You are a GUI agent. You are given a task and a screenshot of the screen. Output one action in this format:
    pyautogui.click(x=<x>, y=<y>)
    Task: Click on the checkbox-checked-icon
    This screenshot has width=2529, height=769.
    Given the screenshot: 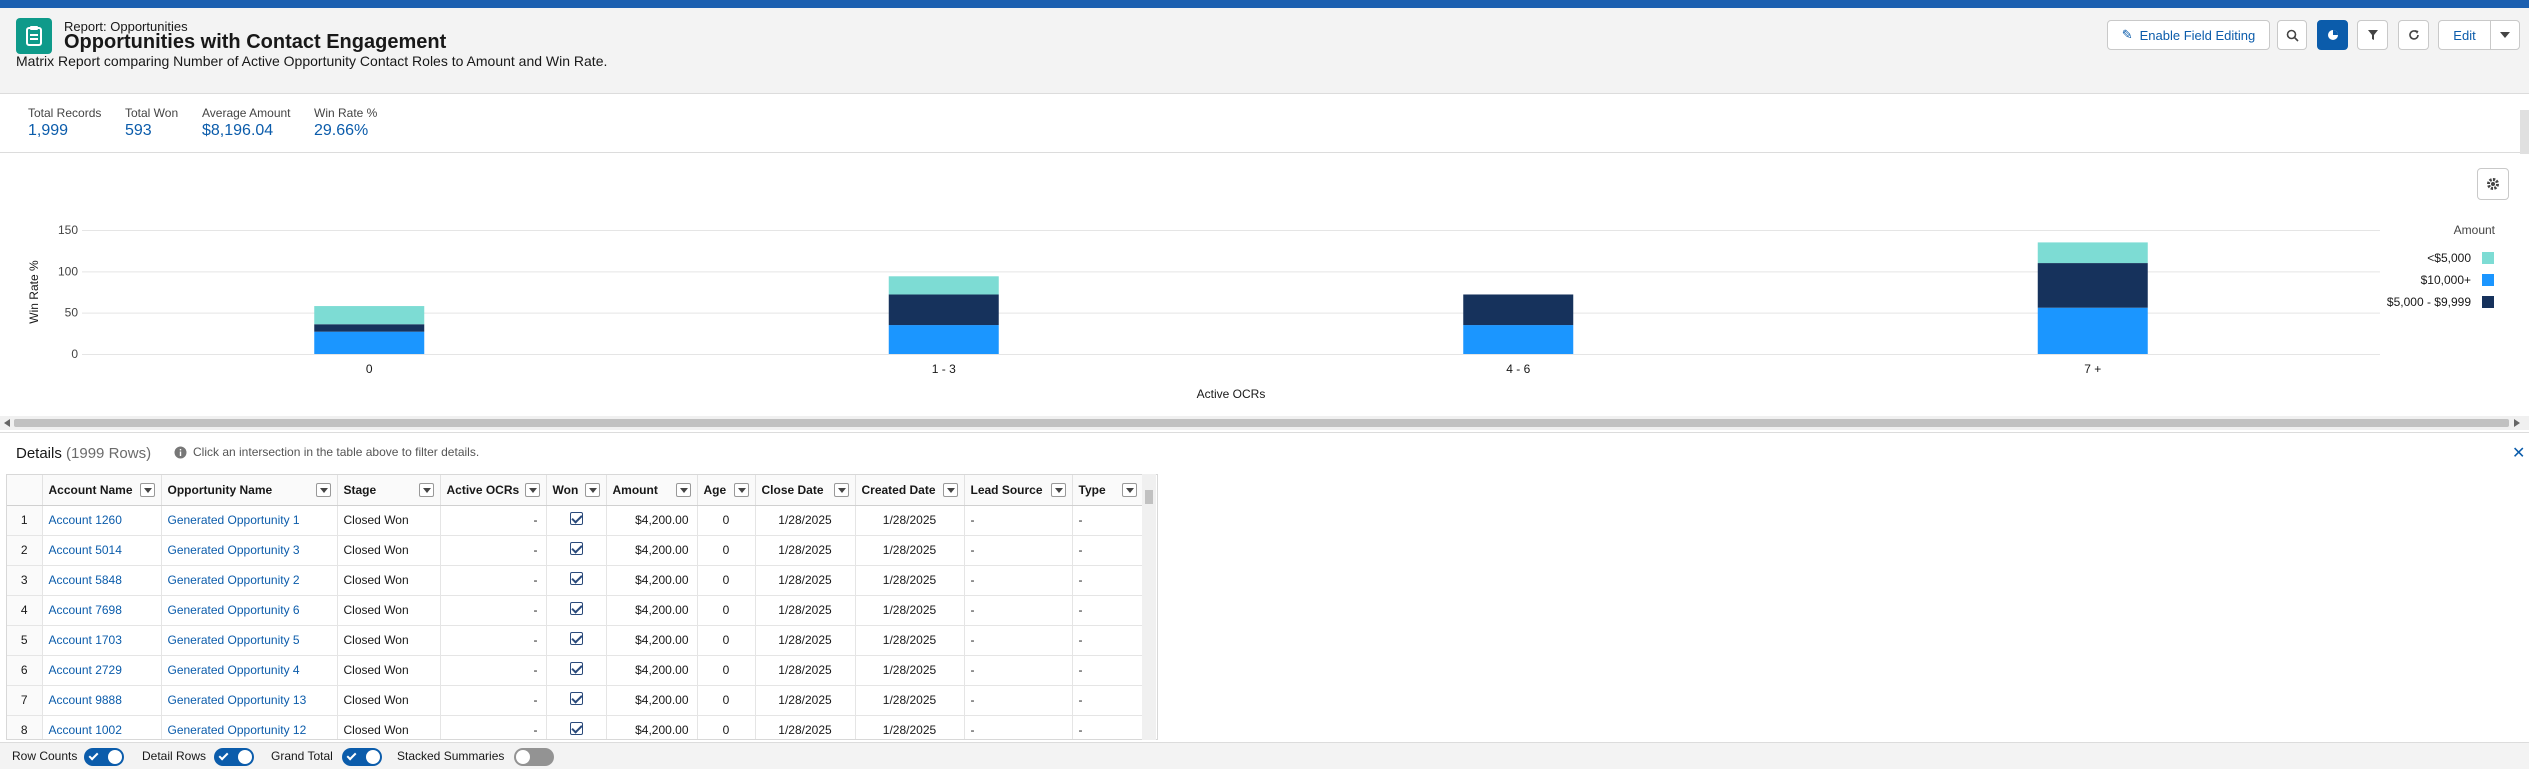 What is the action you would take?
    pyautogui.click(x=576, y=548)
    